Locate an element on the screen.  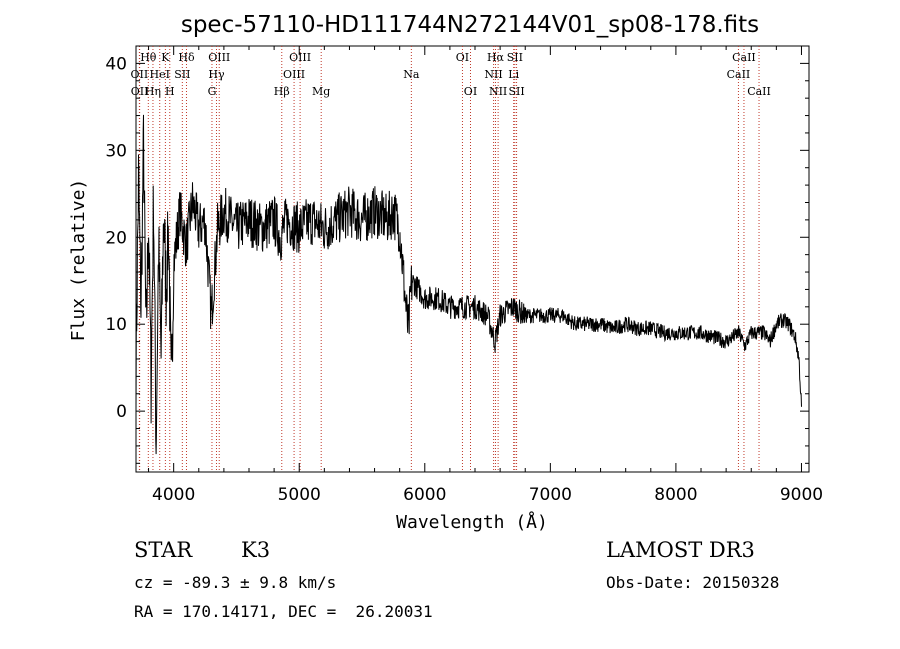
y-tick-label-20: 20 is located at coordinates (116, 238).